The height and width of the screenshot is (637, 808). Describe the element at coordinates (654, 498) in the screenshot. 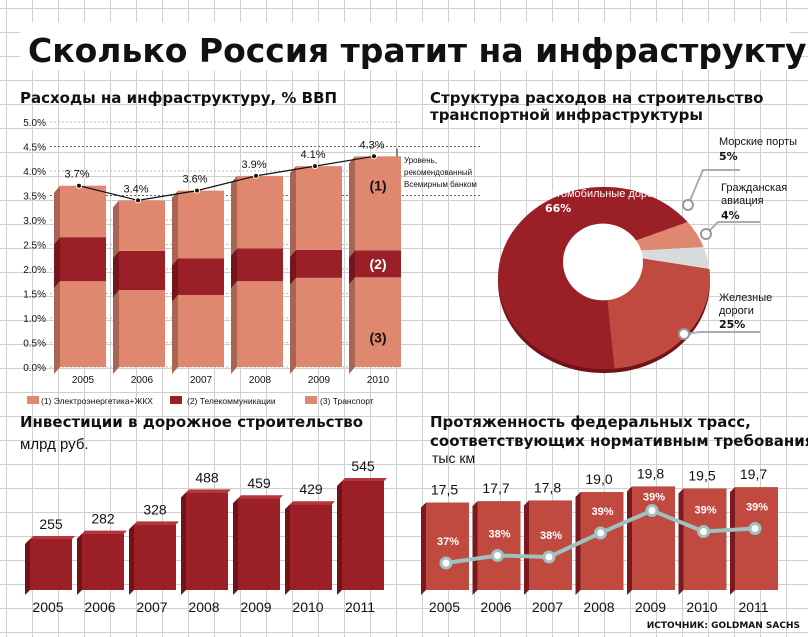

I see `share-label: 39%` at that location.